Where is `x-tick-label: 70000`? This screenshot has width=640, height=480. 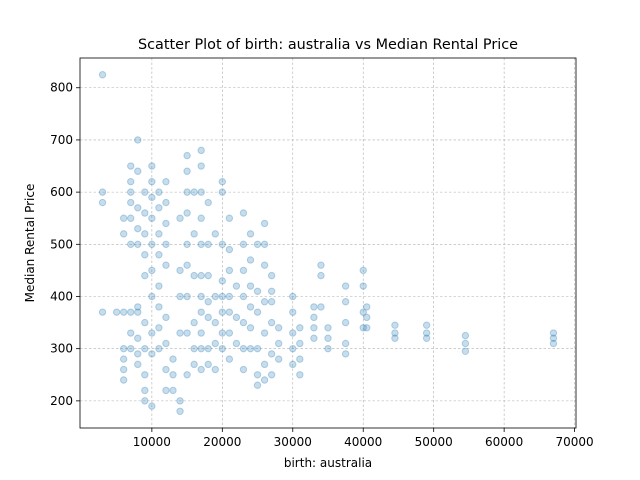
x-tick-label: 70000 is located at coordinates (574, 442).